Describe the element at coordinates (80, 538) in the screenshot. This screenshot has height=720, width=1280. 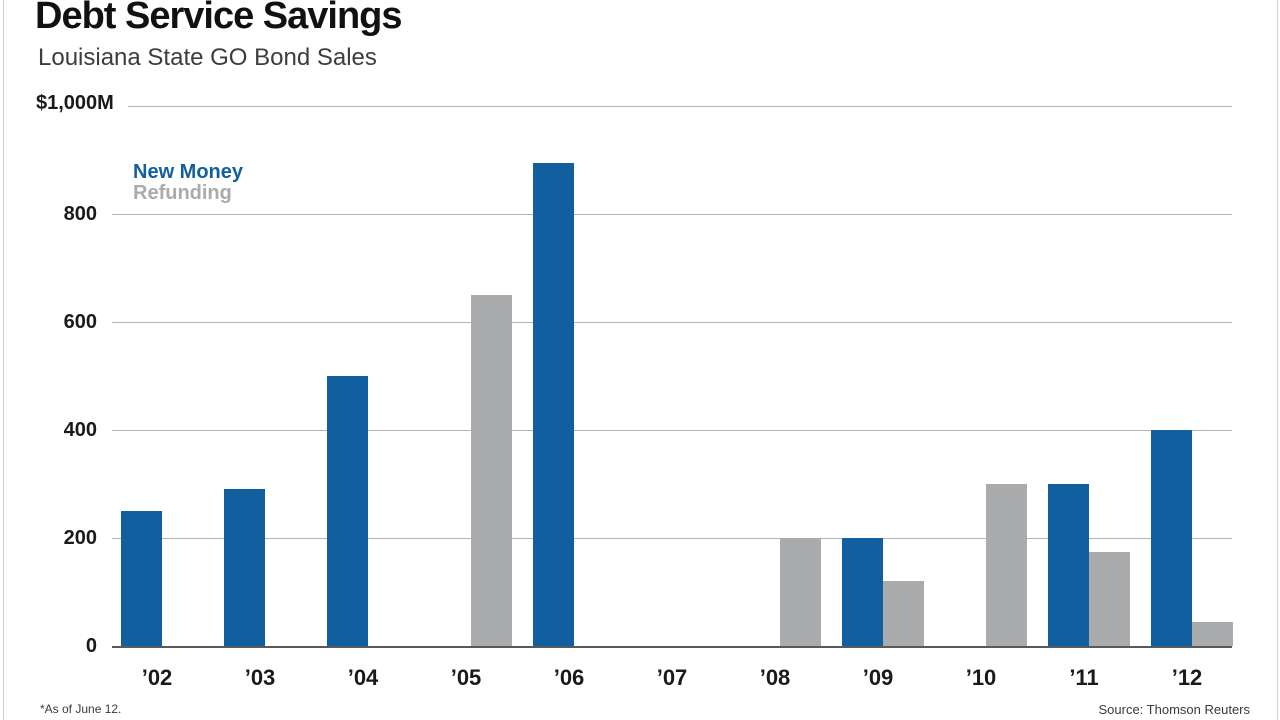
I see `y-axis-tick-200: 200` at that location.